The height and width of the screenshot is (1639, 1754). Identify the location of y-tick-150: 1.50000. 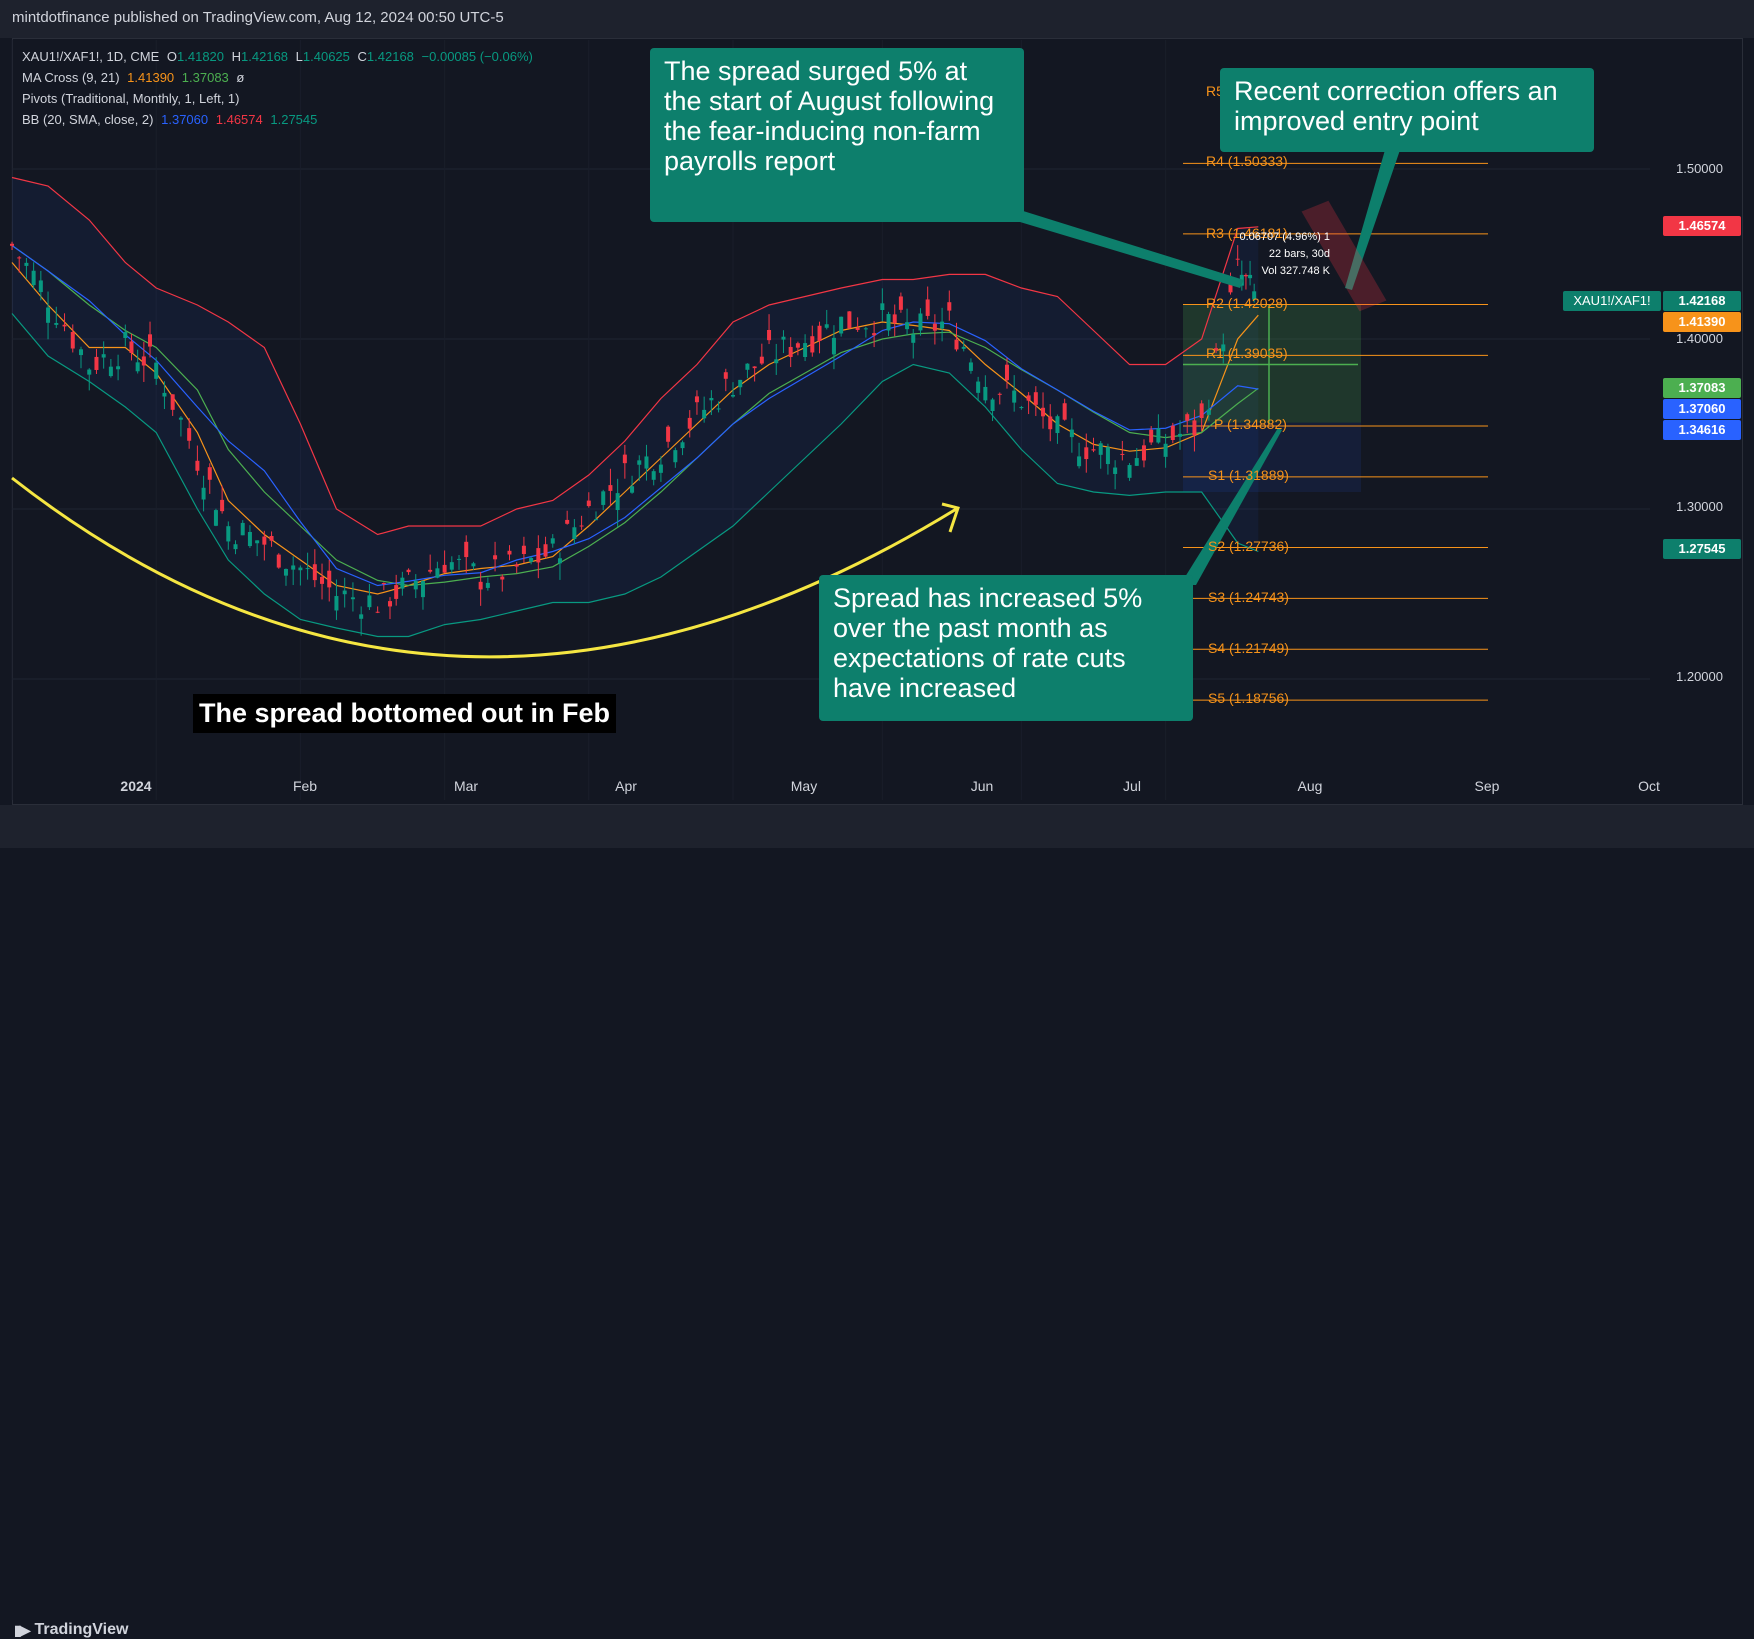
(1699, 168).